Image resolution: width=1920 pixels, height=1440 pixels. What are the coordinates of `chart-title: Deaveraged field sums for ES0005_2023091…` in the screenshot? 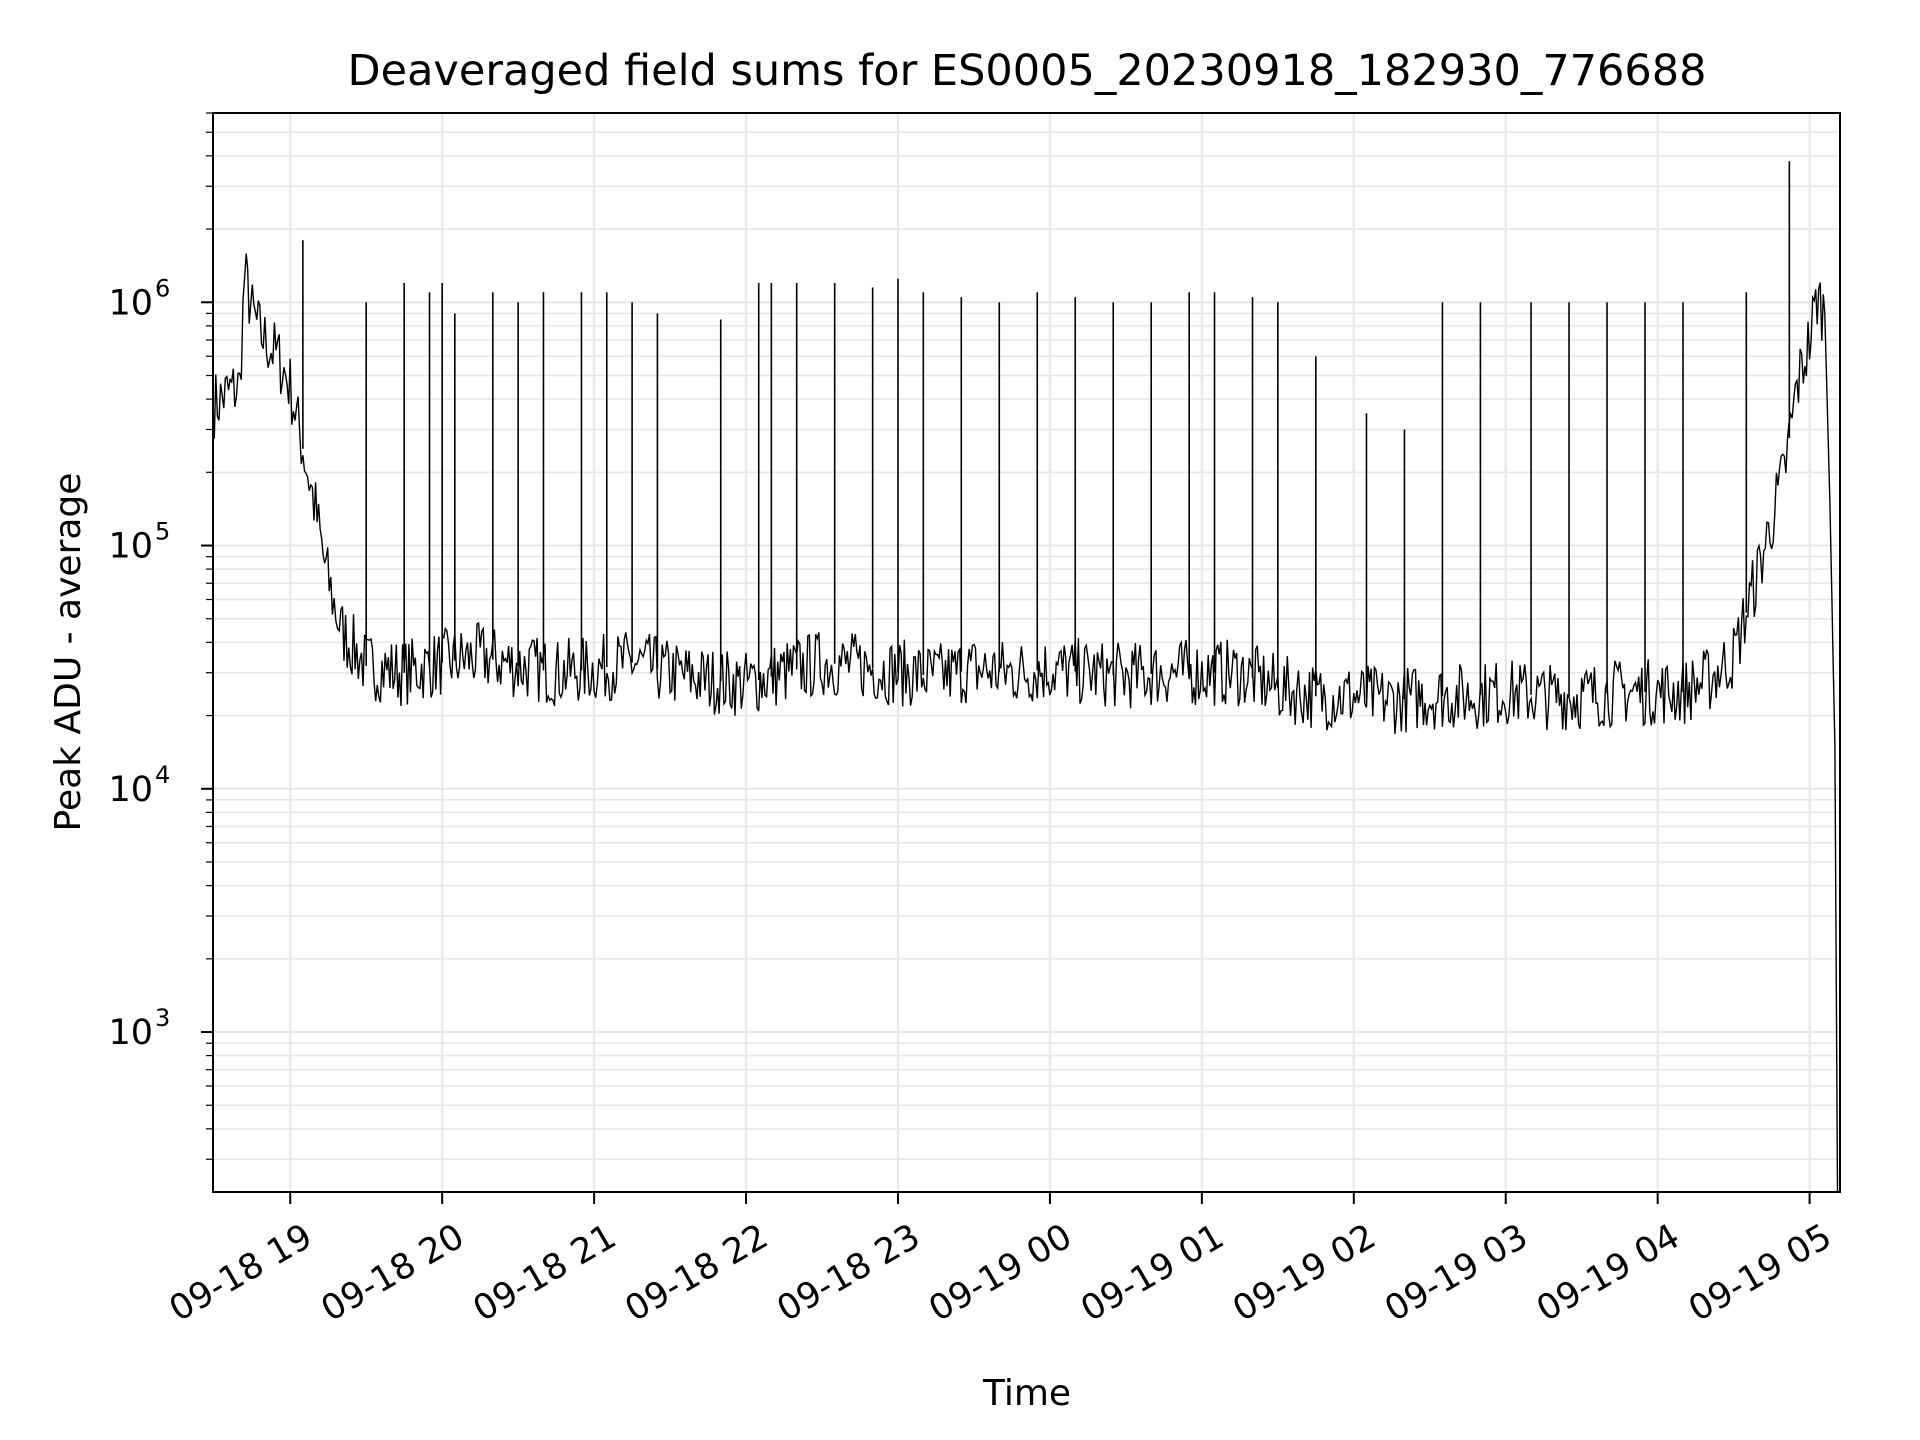 It's located at (1027, 71).